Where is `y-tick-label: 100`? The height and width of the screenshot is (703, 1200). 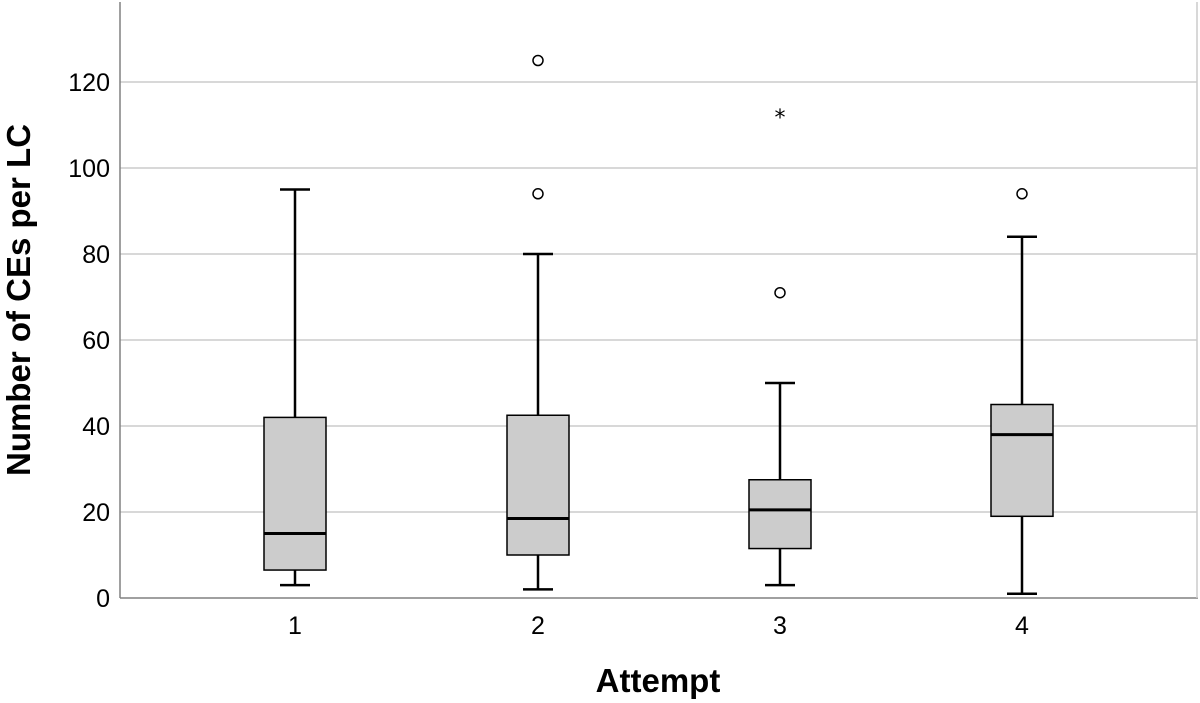 y-tick-label: 100 is located at coordinates (89, 169).